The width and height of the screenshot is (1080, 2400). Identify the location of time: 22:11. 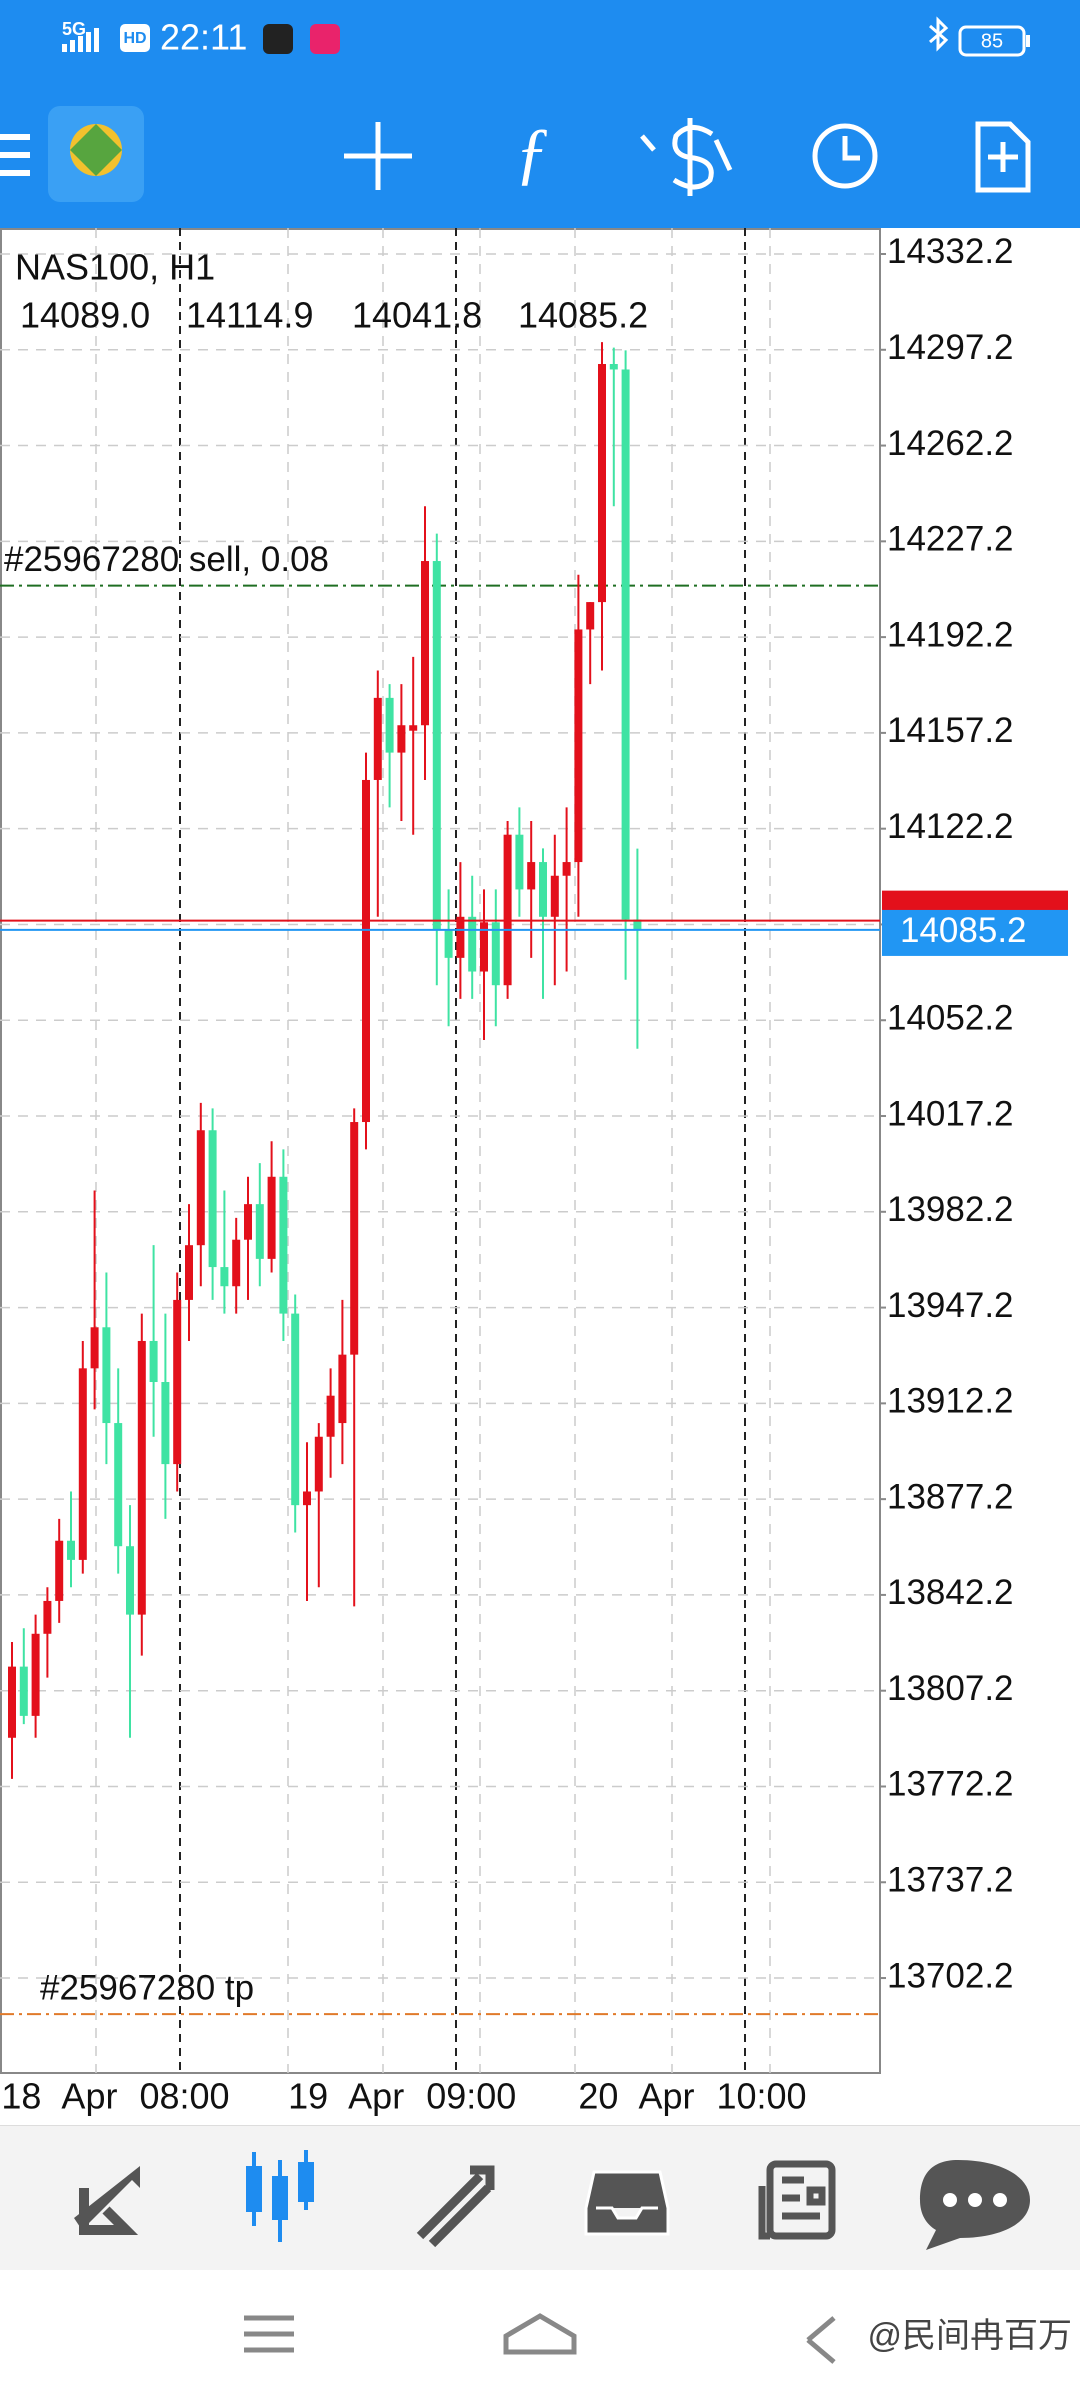
(203, 37).